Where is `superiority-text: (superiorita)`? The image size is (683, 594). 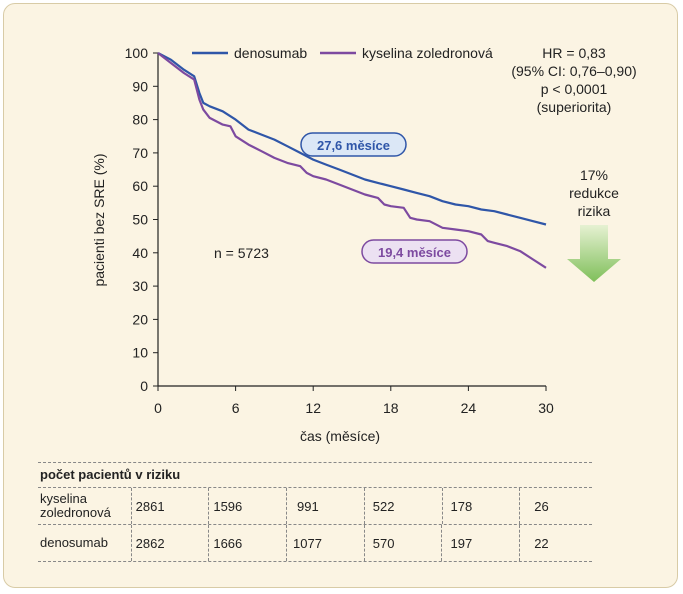 superiority-text: (superiorita) is located at coordinates (574, 107).